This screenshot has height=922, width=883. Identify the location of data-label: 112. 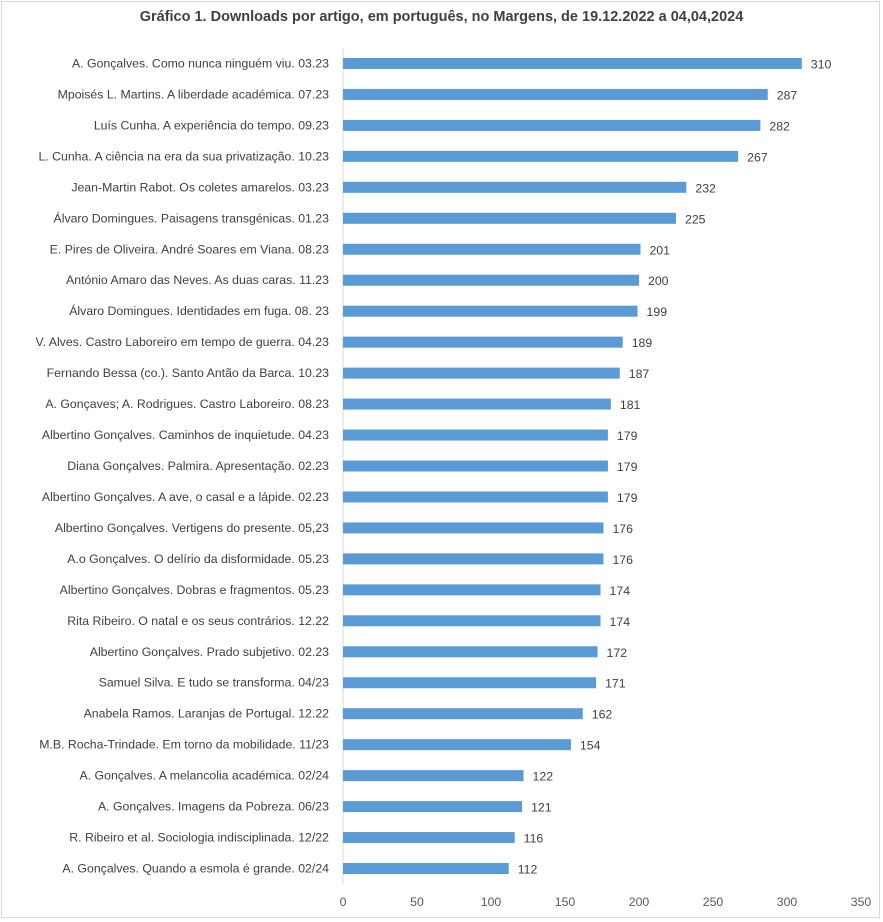
(528, 870).